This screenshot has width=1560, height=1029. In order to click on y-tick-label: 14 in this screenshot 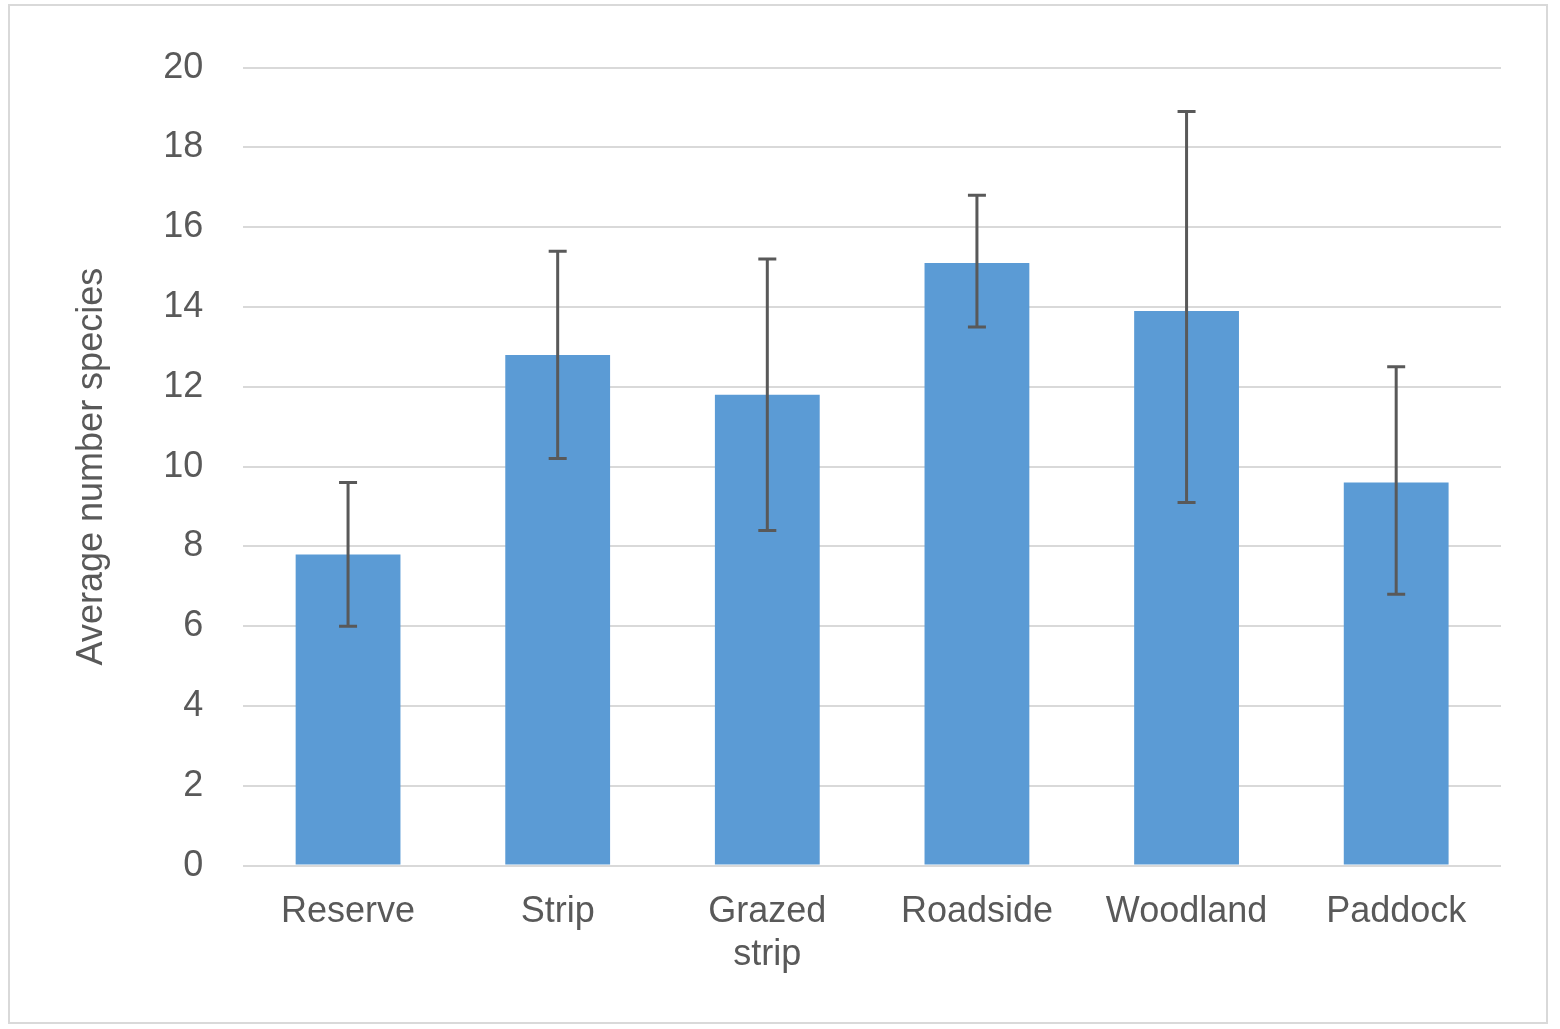, I will do `click(183, 304)`.